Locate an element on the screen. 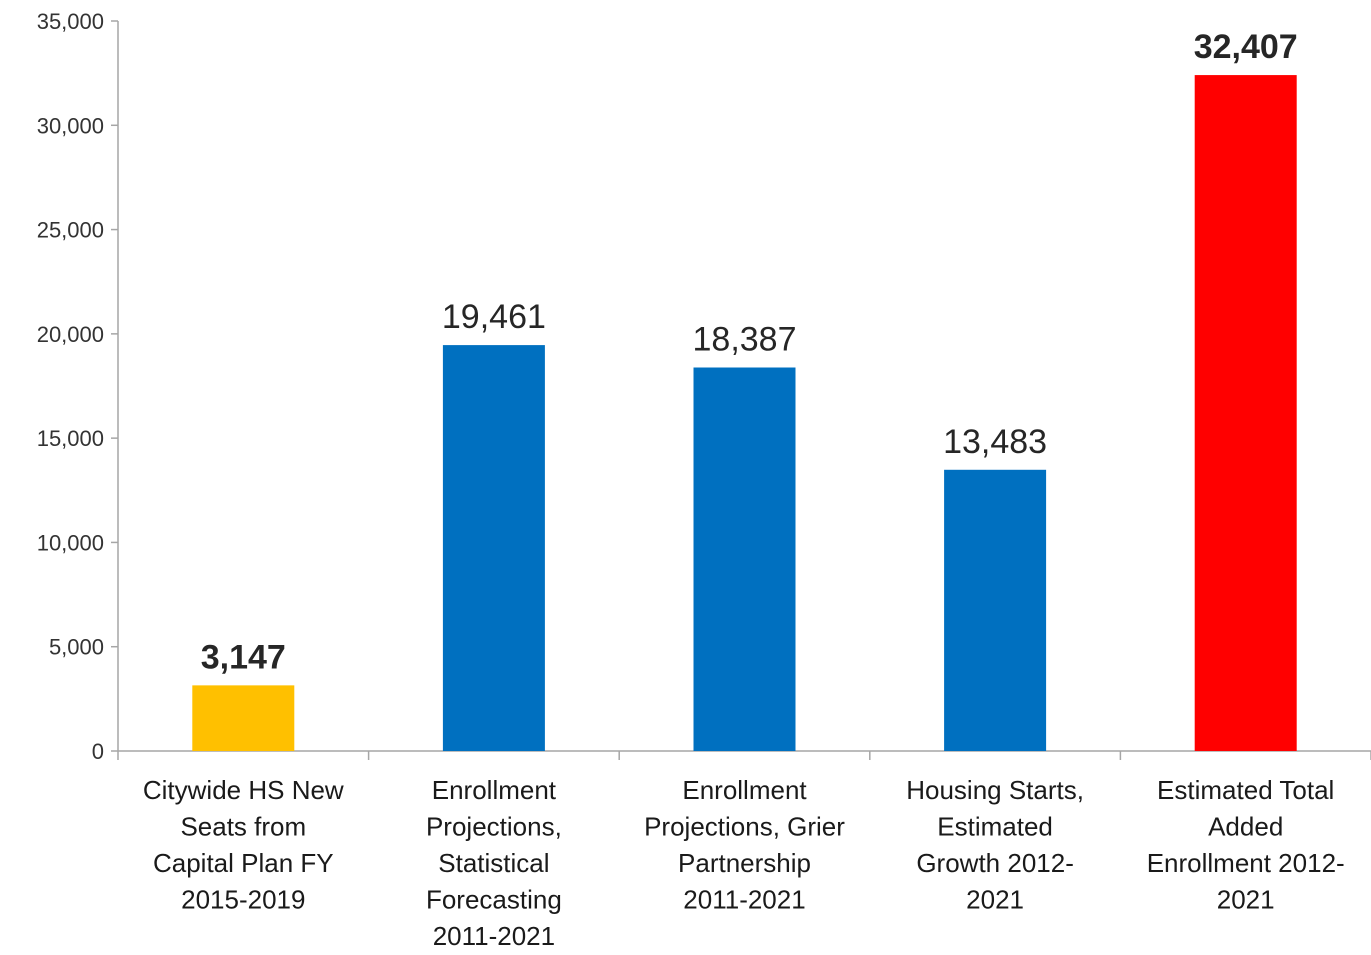 The width and height of the screenshot is (1371, 955). x-category-label-line: Growth 2012- is located at coordinates (995, 863).